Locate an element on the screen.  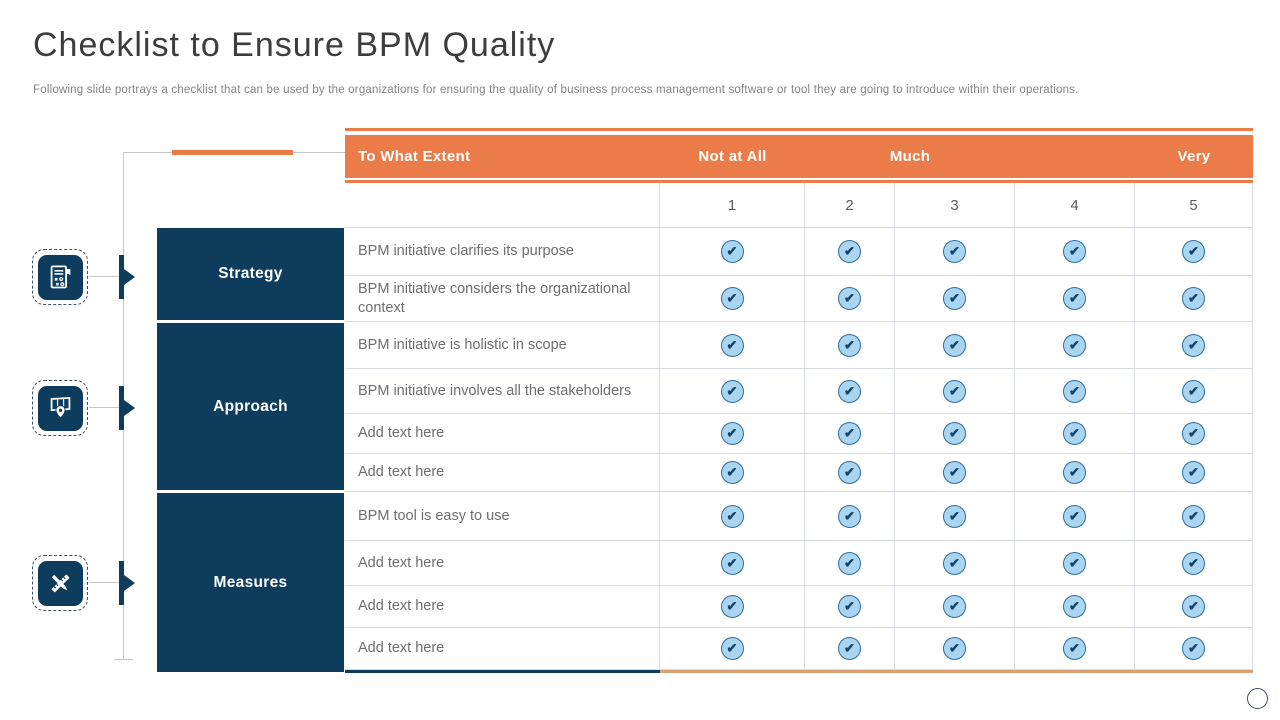
row-label: Add text here is located at coordinates (502, 472).